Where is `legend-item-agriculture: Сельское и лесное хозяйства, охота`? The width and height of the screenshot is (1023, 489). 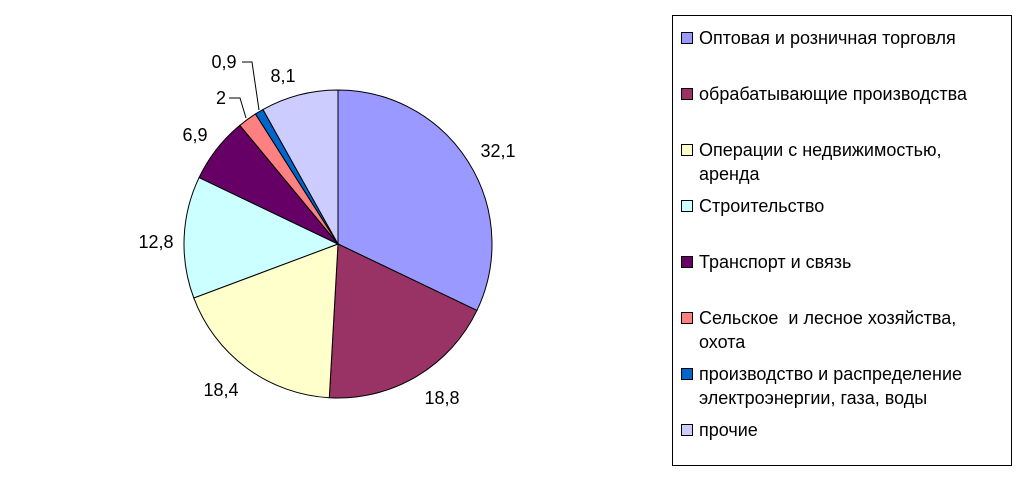
legend-item-agriculture: Сельское и лесное хозяйства, охота is located at coordinates (843, 330).